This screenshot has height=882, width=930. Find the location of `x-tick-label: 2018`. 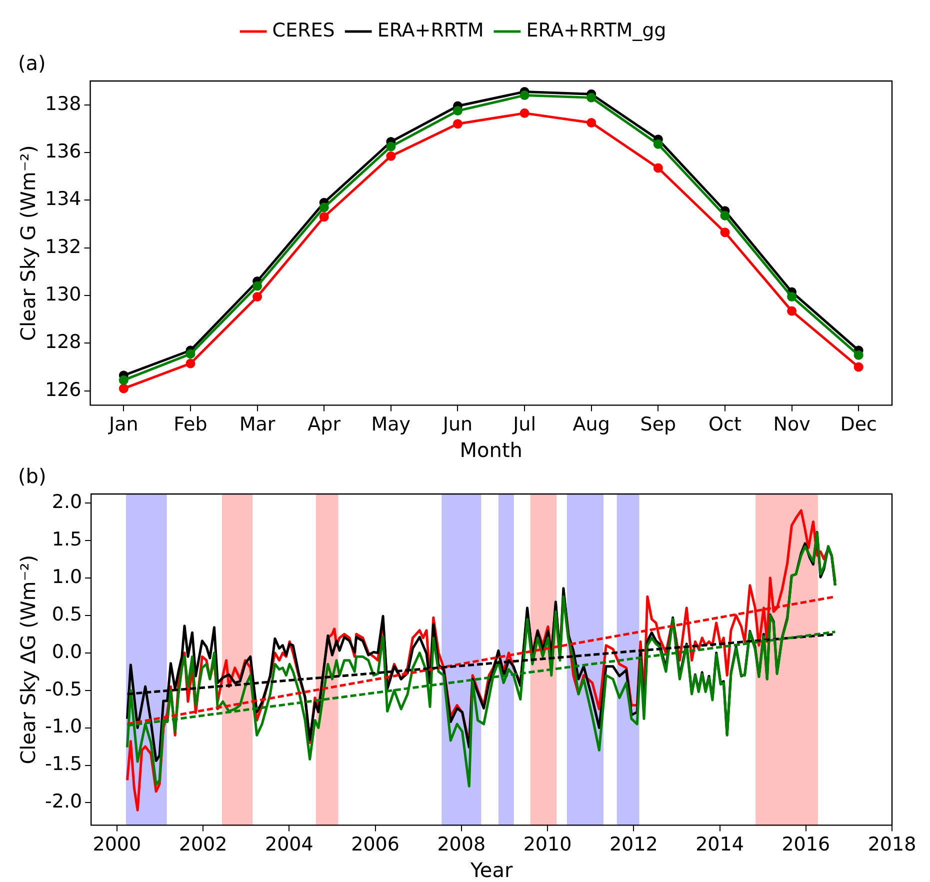

x-tick-label: 2018 is located at coordinates (892, 845).